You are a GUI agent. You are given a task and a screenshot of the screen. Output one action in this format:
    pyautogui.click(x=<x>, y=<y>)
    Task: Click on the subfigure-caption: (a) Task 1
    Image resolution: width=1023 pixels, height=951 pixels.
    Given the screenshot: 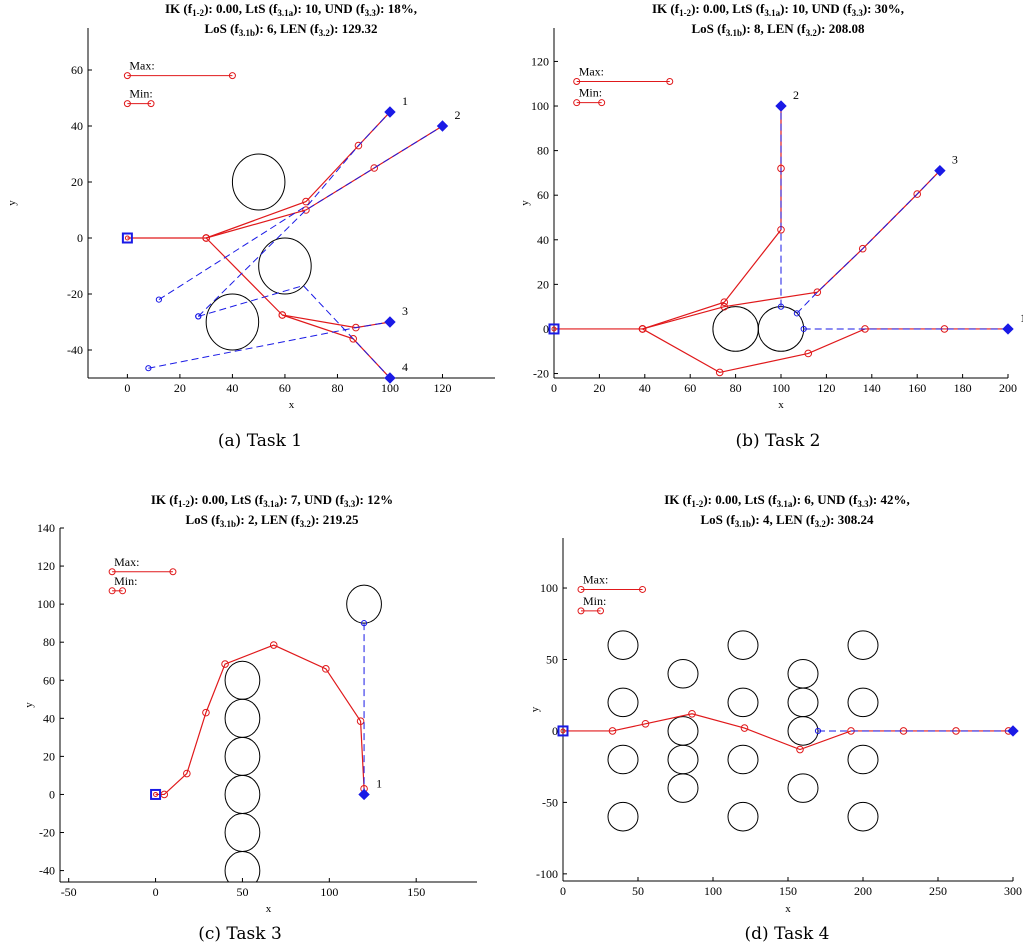 What is the action you would take?
    pyautogui.click(x=260, y=441)
    